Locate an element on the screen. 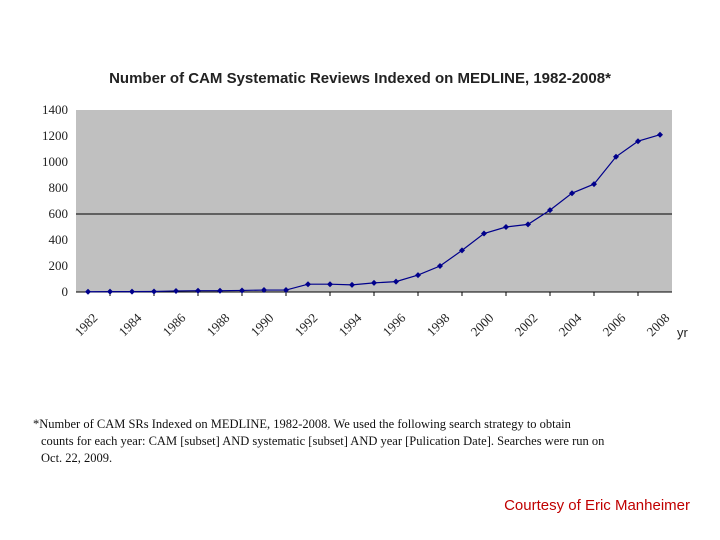 Image resolution: width=720 pixels, height=540 pixels. x-tick-label: 2000 is located at coordinates (482, 324).